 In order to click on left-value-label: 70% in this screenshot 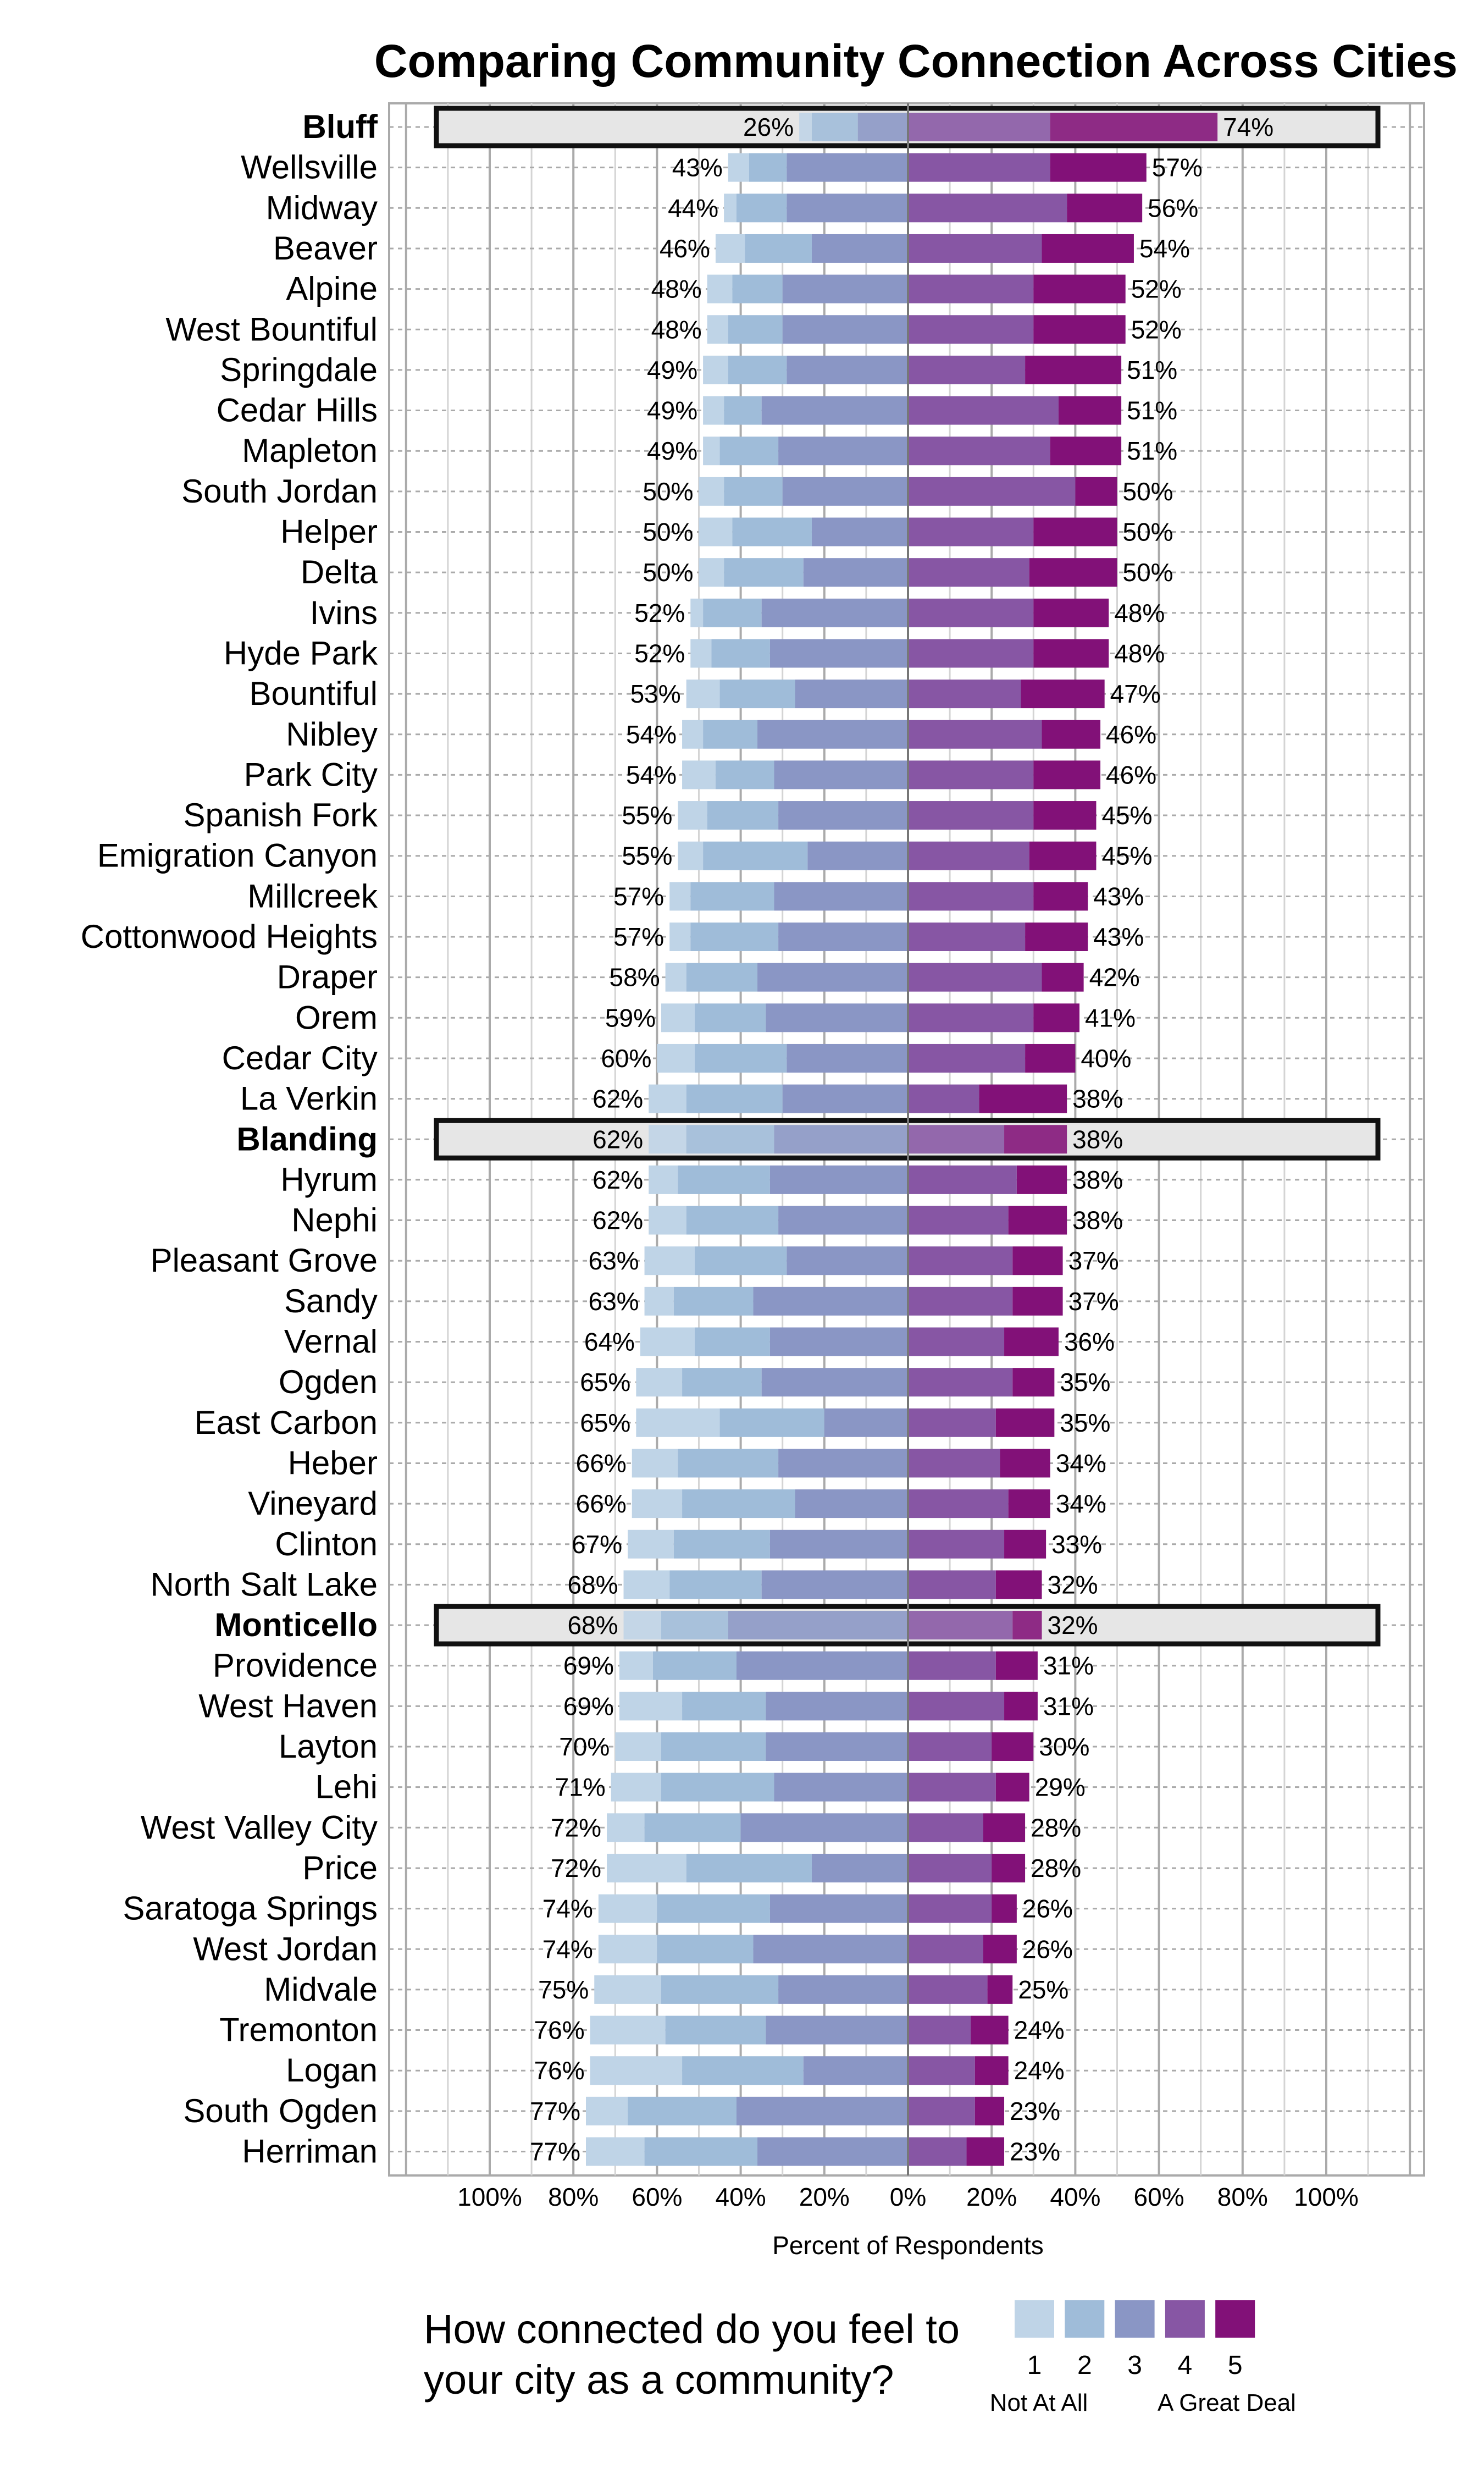, I will do `click(584, 1746)`.